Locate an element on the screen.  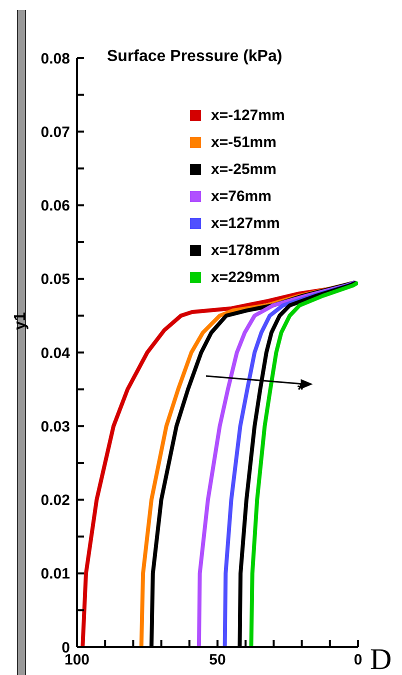
y-tick-label: 0.03 is located at coordinates (55, 427).